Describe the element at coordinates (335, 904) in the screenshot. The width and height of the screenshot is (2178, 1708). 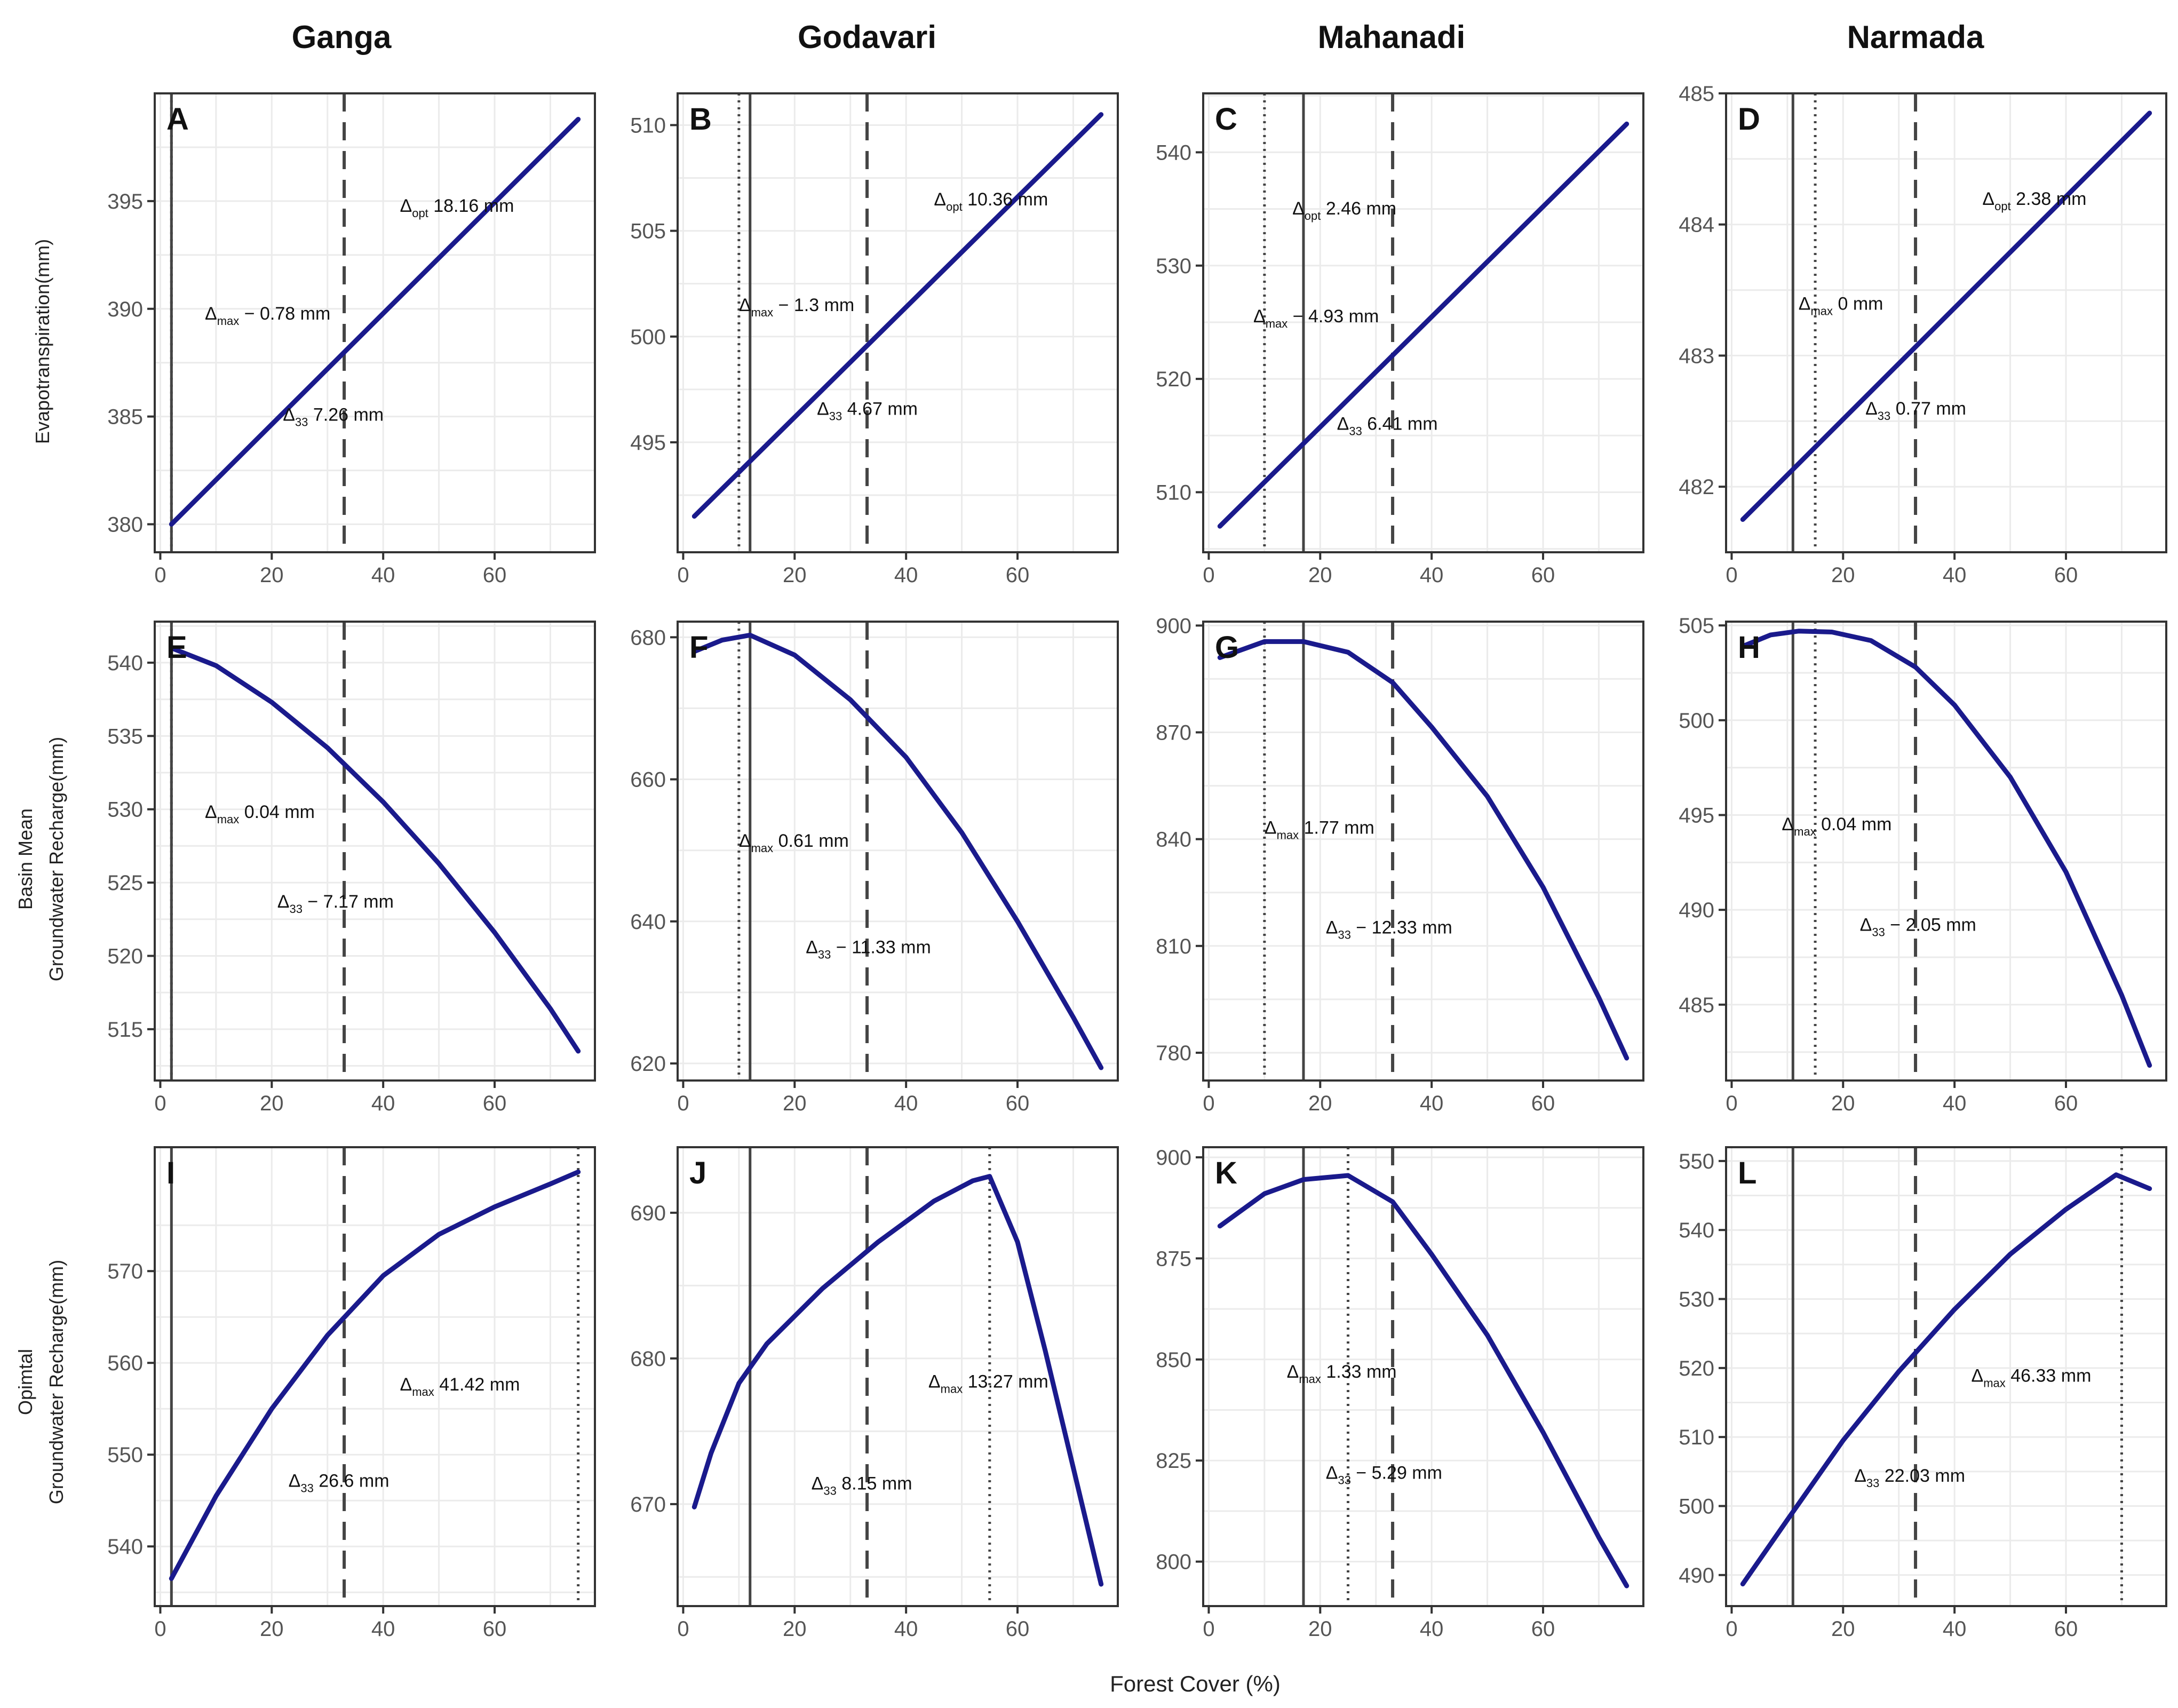
I see `annotation-delta-33: Δ33 − 7.17 mm` at that location.